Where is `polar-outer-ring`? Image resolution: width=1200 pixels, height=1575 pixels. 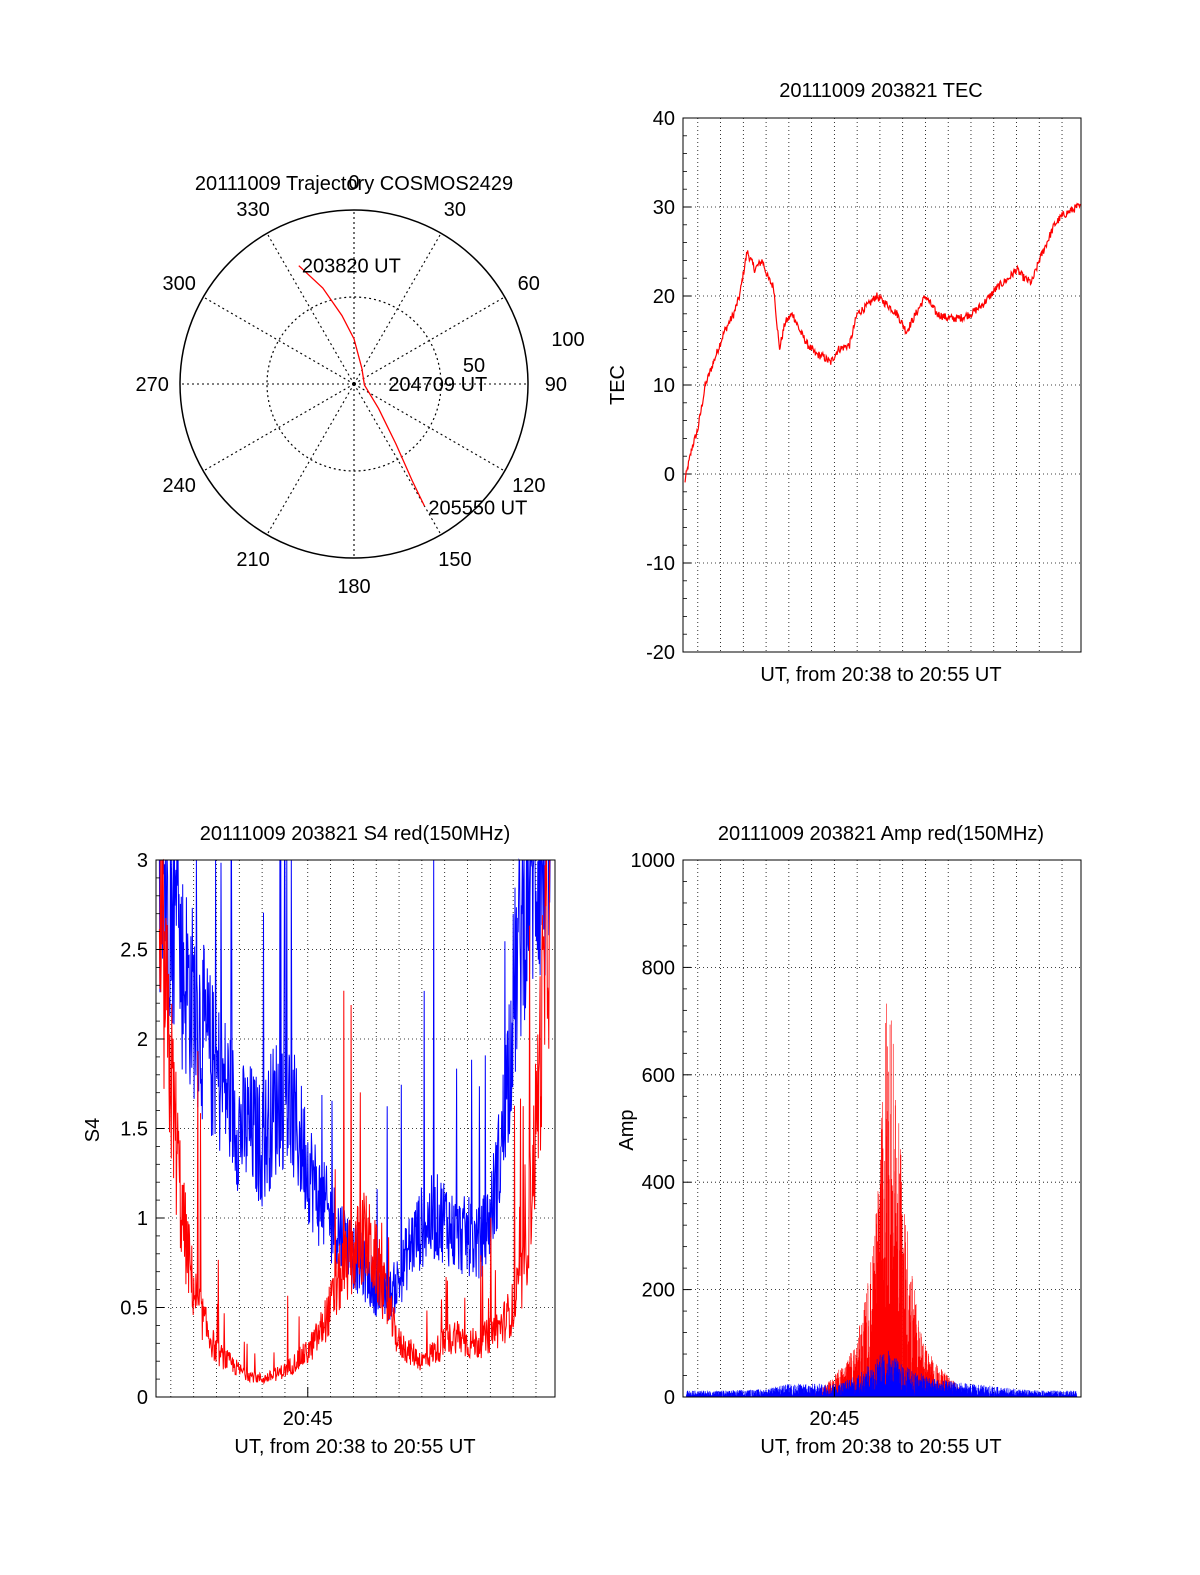
polar-outer-ring is located at coordinates (354, 384).